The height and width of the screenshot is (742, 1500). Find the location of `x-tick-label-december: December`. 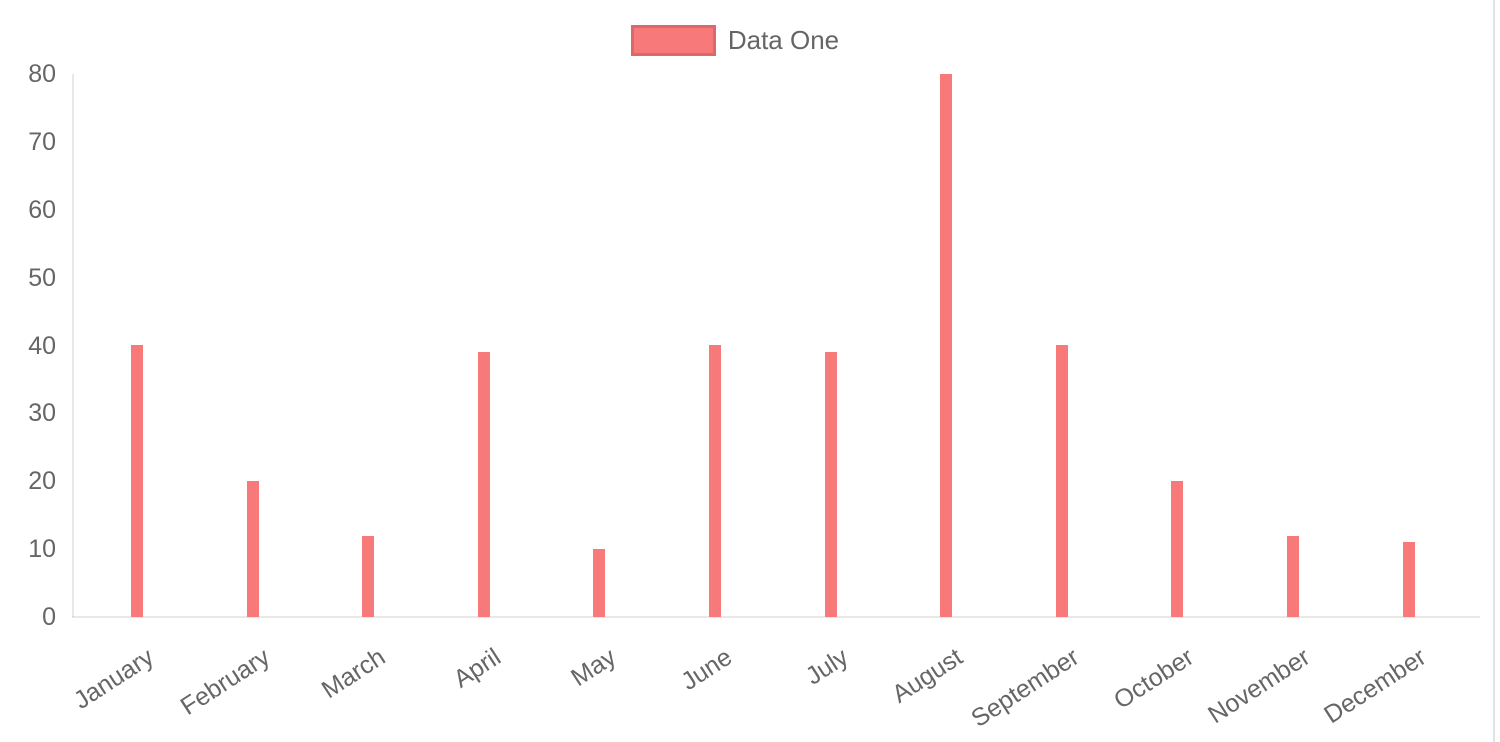

x-tick-label-december: December is located at coordinates (1374, 686).